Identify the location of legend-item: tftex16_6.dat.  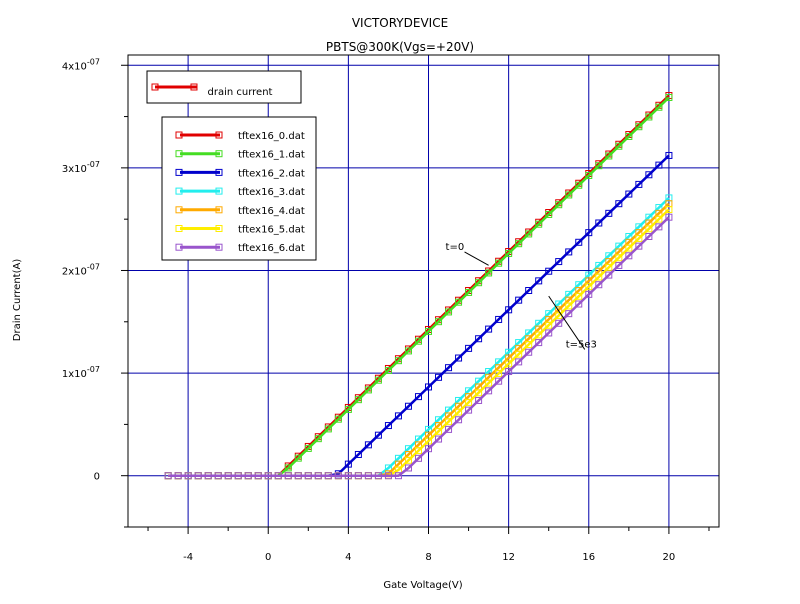
(240, 248).